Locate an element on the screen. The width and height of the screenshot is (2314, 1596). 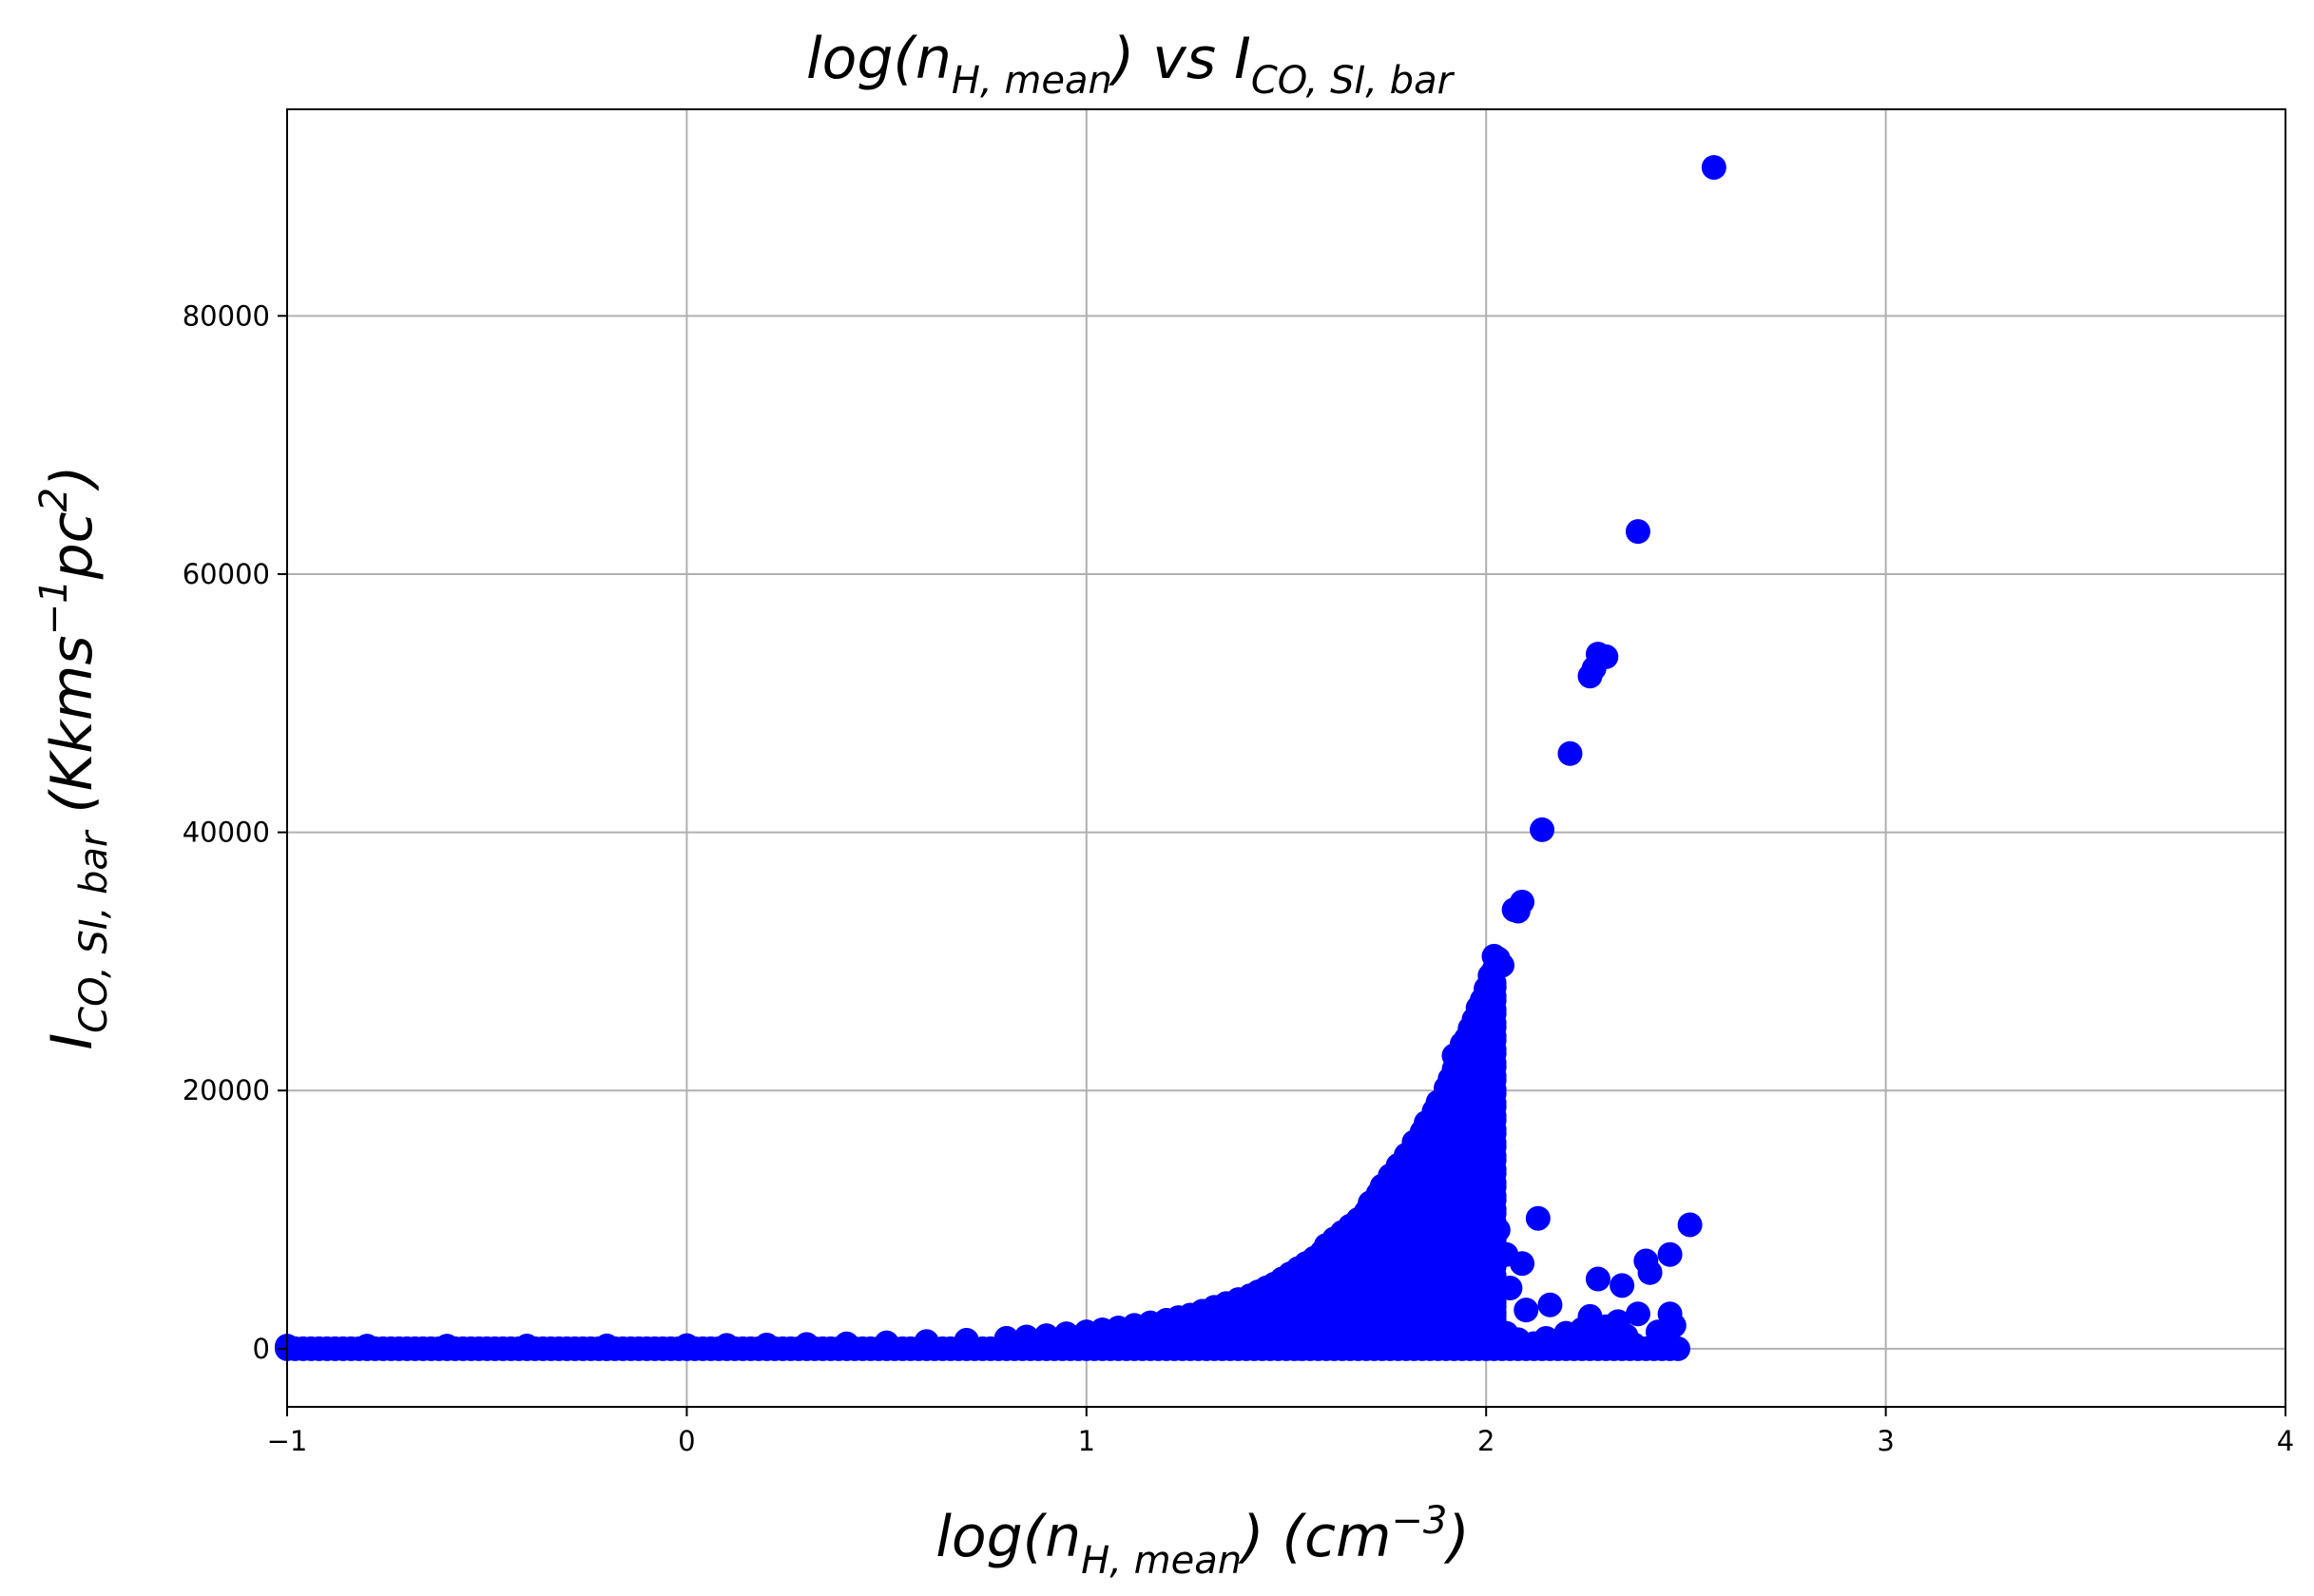
x-title-end: ) is located at coordinates (1456, 1537).